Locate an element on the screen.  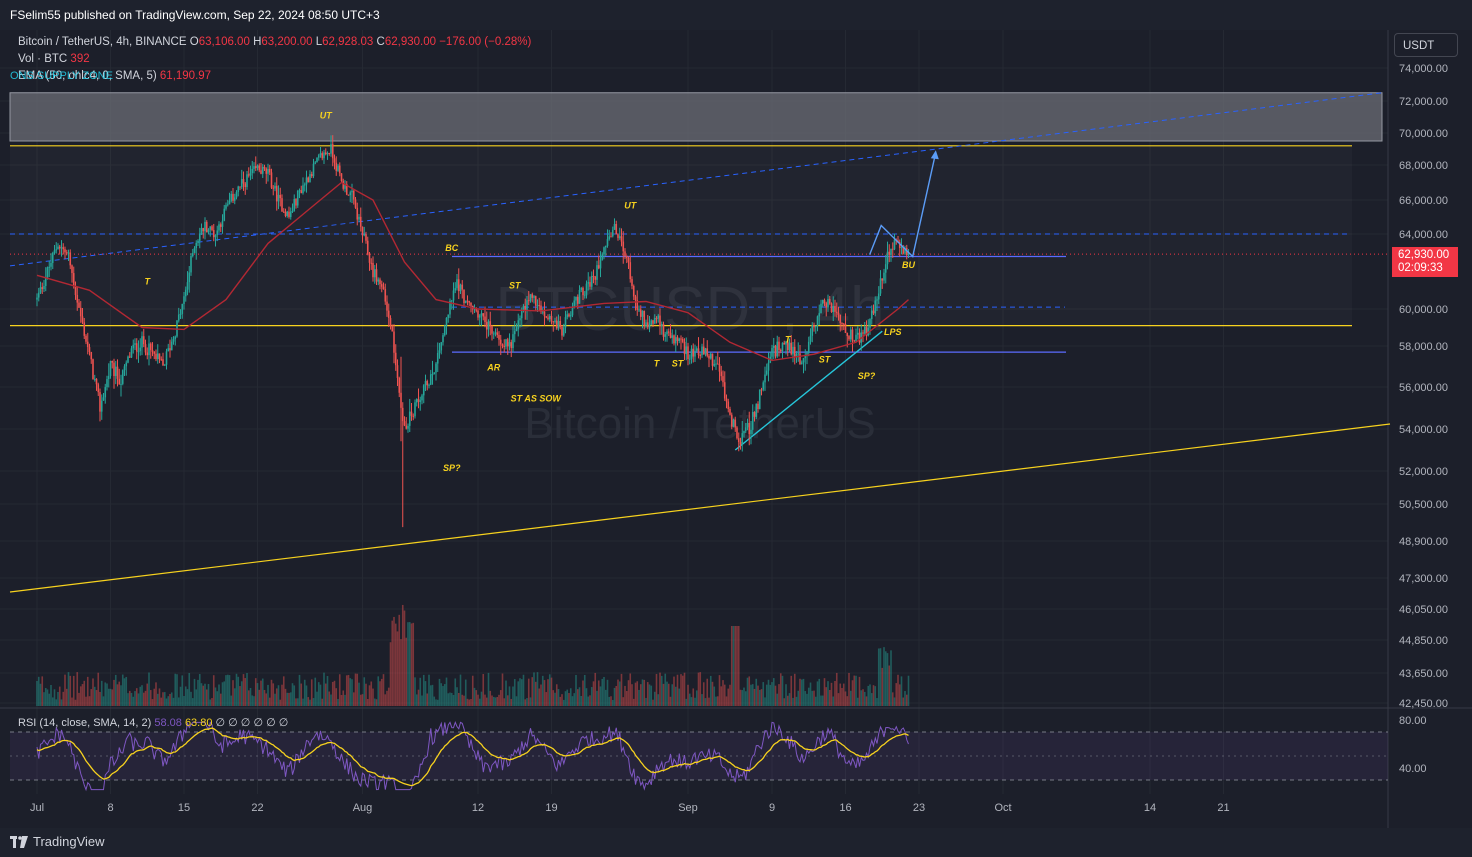
rsi-placeholders: ∅ ∅ ∅ ∅ ∅ ∅ is located at coordinates (252, 723).